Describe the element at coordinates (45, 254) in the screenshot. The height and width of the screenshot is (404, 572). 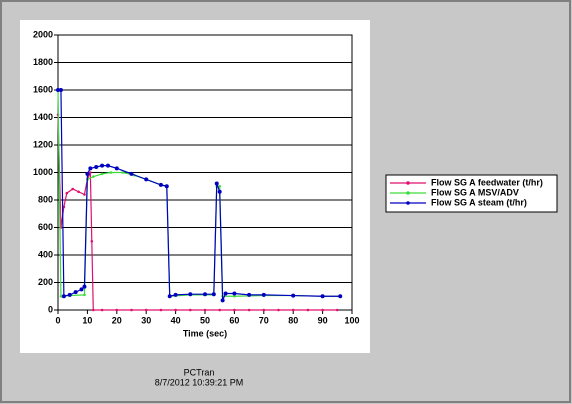
I see `y-tick-label: 400` at that location.